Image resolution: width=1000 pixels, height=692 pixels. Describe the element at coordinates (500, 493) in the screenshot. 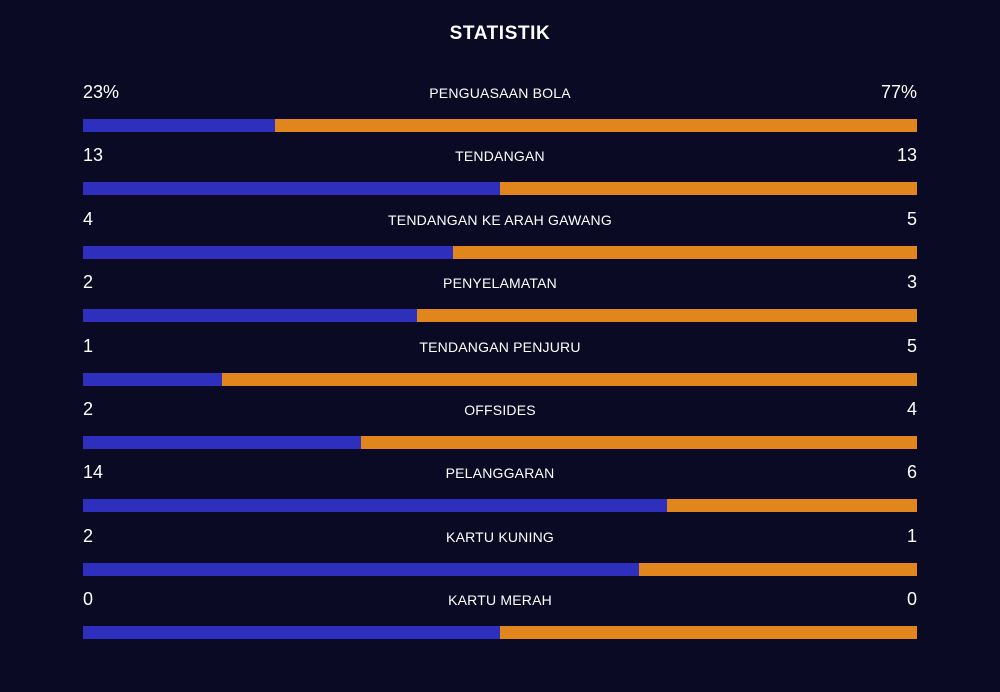

I see `stat-row-fouls: 14 PELANGGARAN 6` at that location.